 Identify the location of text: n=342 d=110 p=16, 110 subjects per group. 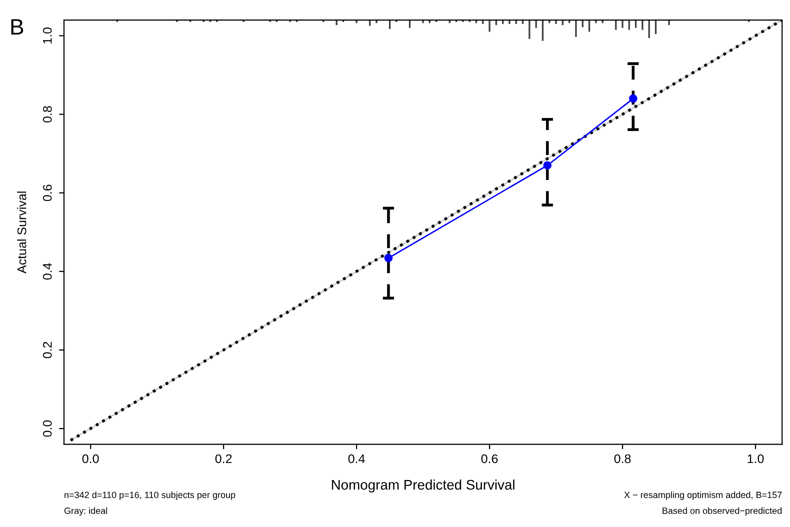
(150, 495).